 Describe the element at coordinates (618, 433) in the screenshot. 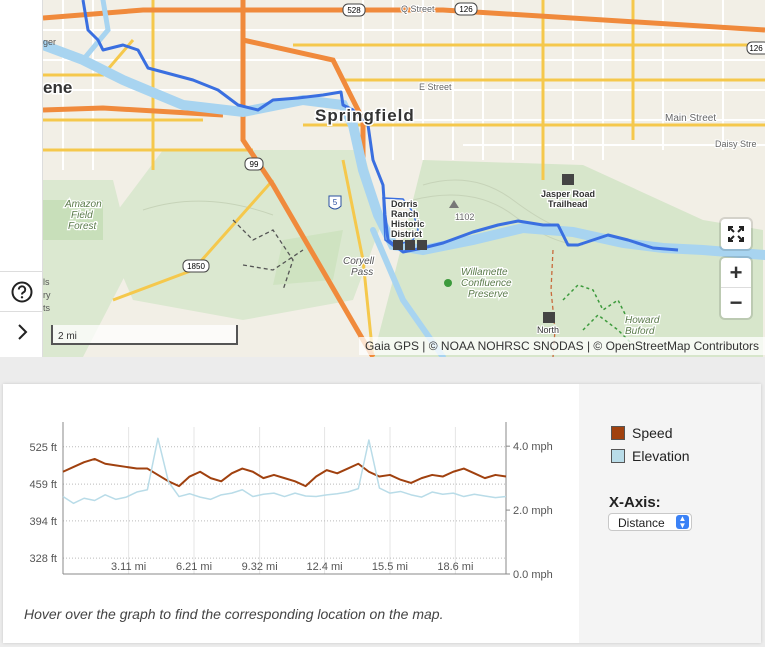

I see `legend-swatch-speed` at that location.